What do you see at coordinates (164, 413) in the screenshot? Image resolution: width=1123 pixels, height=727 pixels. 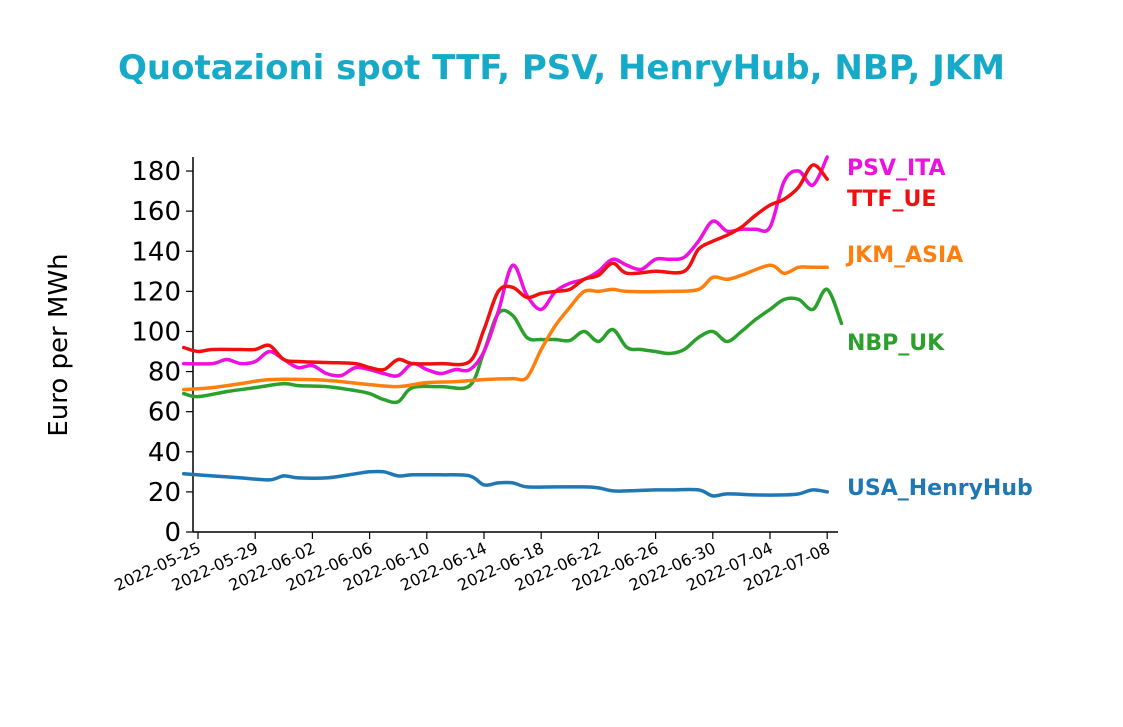 I see `y-tick-label: 60` at bounding box center [164, 413].